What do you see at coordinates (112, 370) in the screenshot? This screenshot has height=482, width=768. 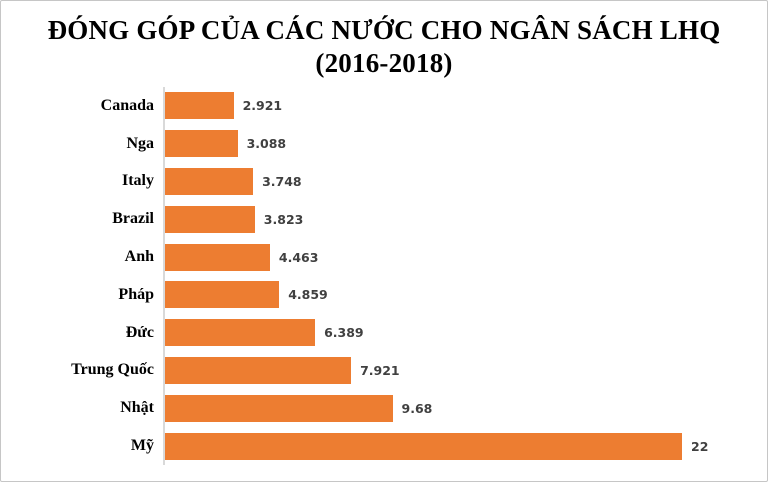 I see `category-label: Trung Quốc` at bounding box center [112, 370].